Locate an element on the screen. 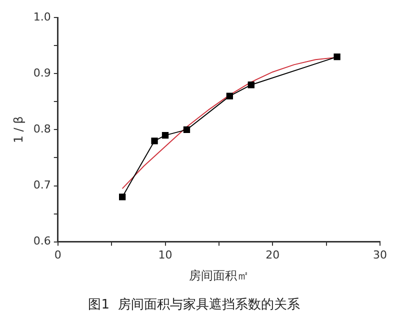  x-tick-label: 20 is located at coordinates (273, 255).